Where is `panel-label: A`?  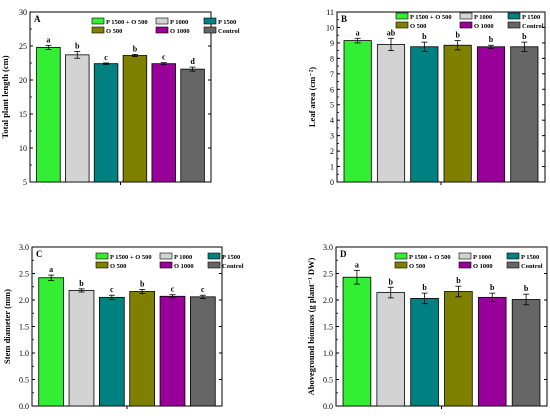
panel-label: A is located at coordinates (37, 19).